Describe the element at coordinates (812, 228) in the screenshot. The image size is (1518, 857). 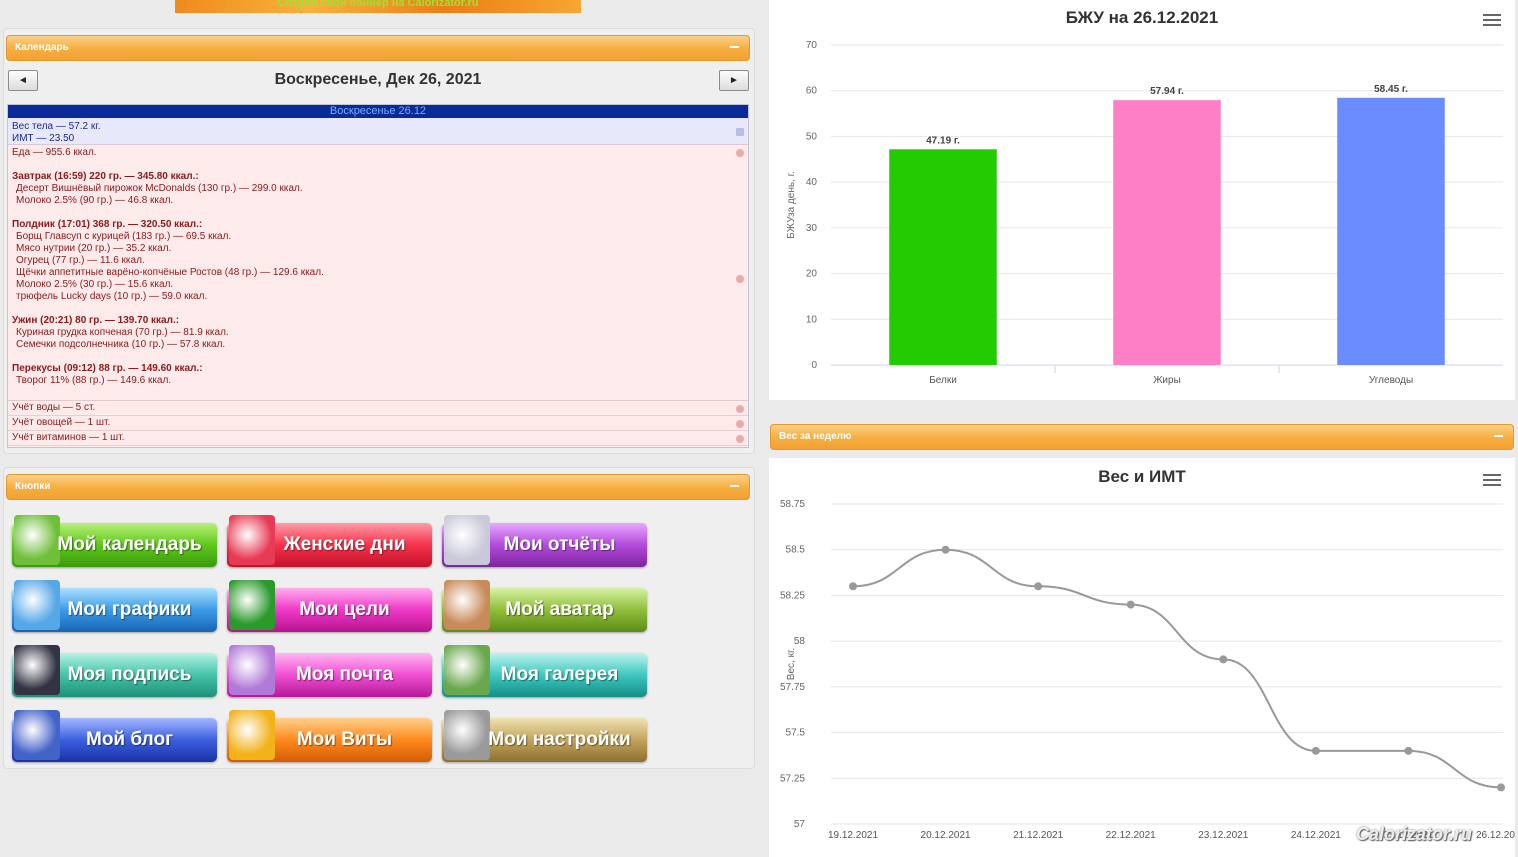
I see `y-tick-label: 30` at that location.